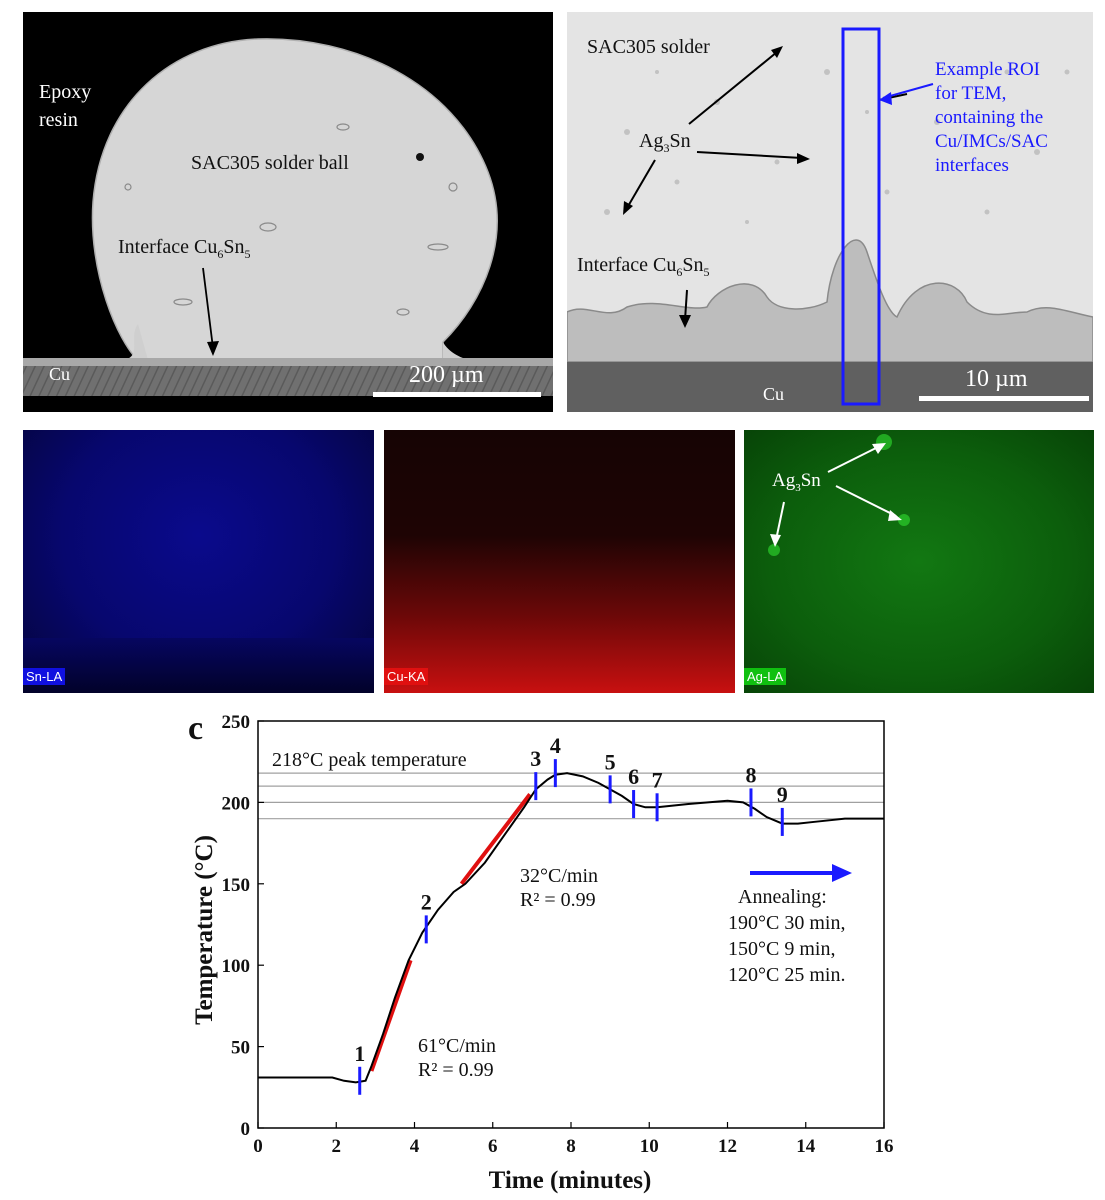 The height and width of the screenshot is (1200, 1105). What do you see at coordinates (786, 975) in the screenshot?
I see `annealing-line-4: 120°C 25 min.` at bounding box center [786, 975].